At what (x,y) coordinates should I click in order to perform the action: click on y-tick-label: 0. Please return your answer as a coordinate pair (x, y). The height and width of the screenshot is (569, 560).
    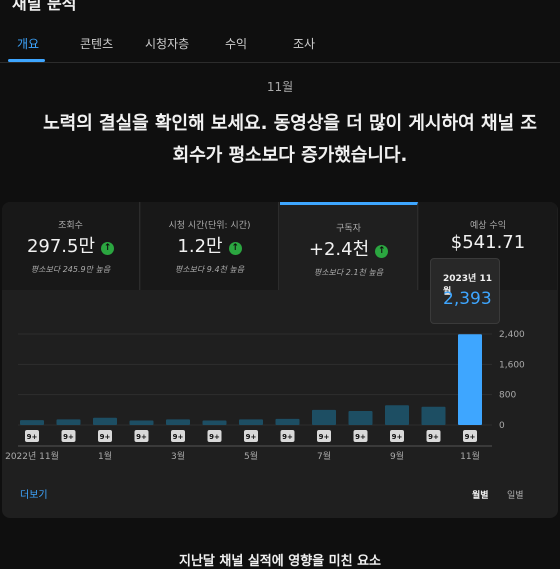
    Looking at the image, I should click on (502, 426).